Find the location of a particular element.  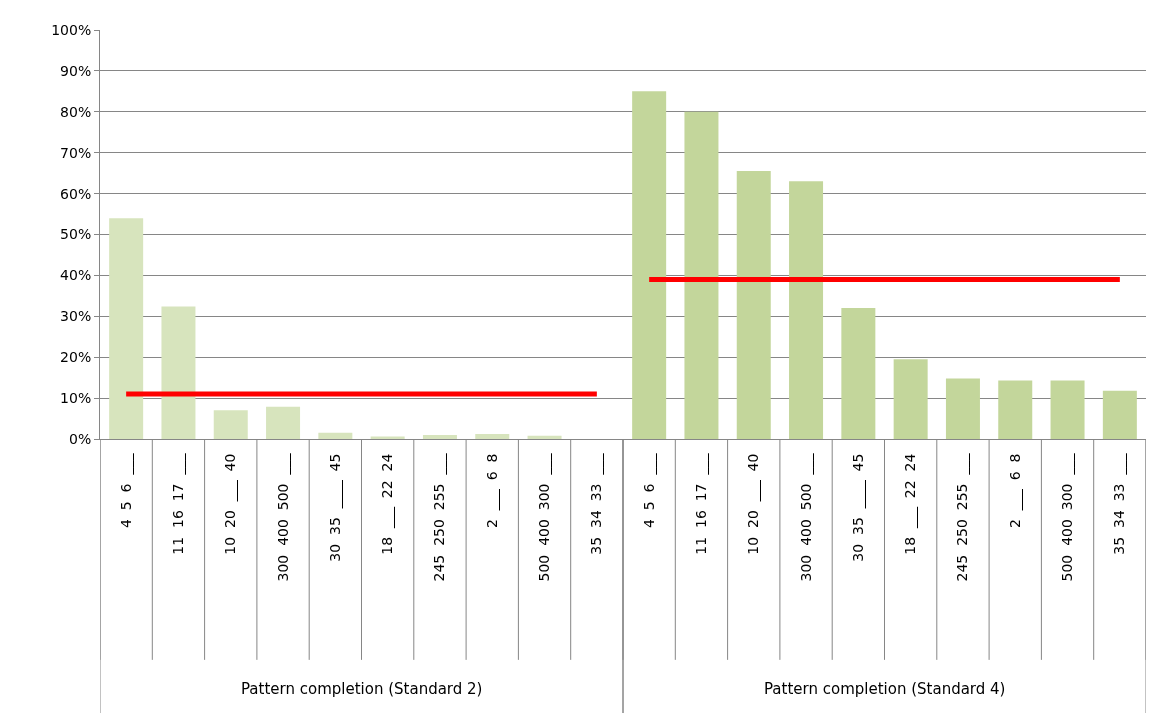

y-tick-label: 10% is located at coordinates (76, 398).